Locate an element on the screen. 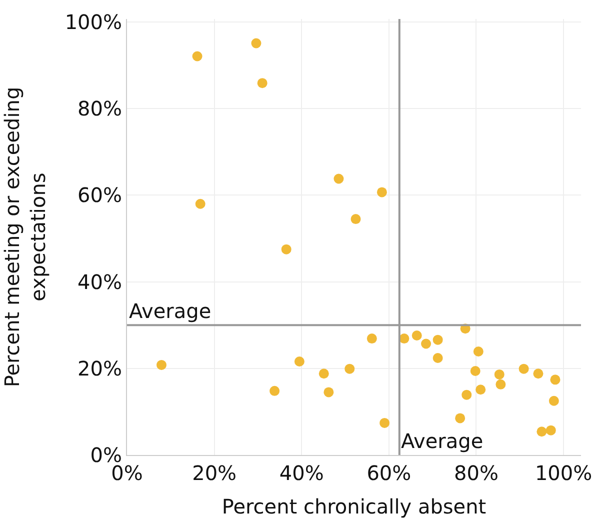 The image size is (602, 524). x-tick-label: 100% is located at coordinates (563, 473).